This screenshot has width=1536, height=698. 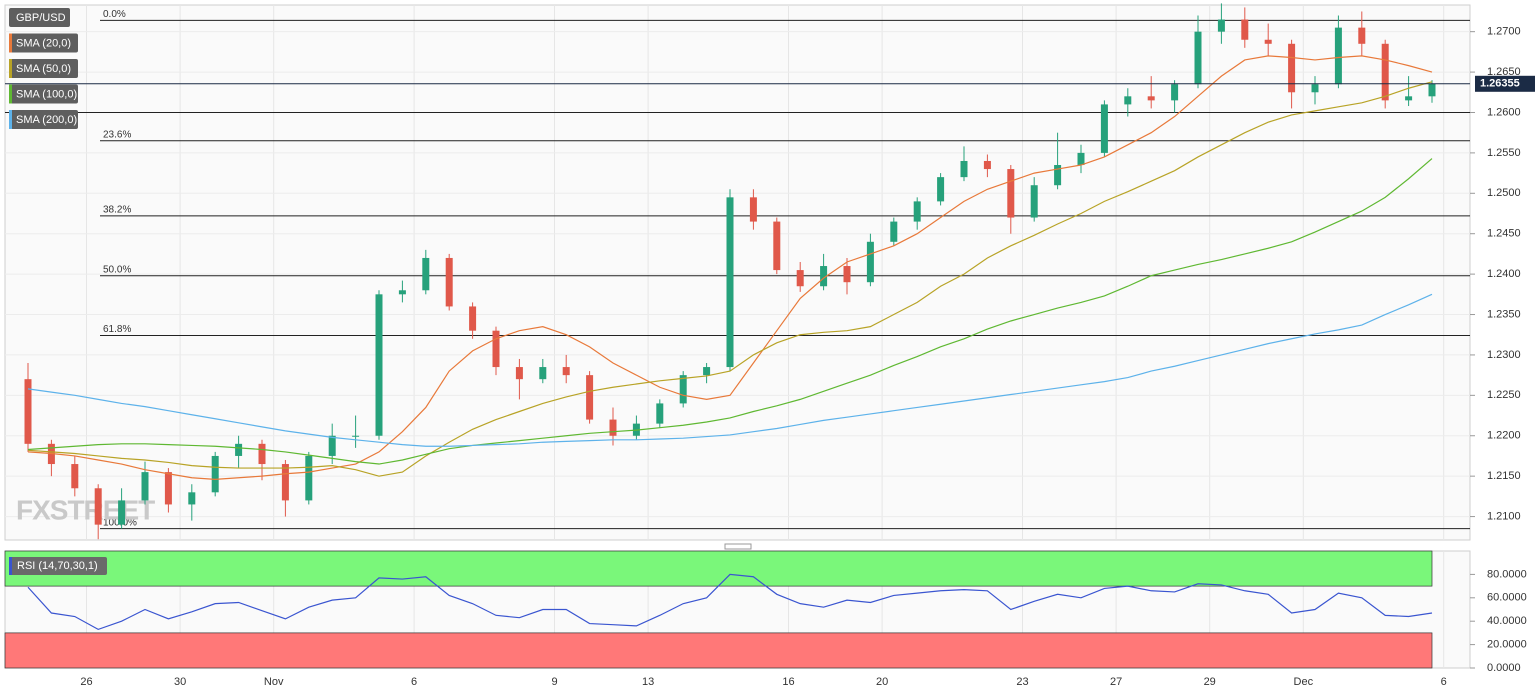 What do you see at coordinates (1504, 153) in the screenshot?
I see `y-tick-label: 1.2550` at bounding box center [1504, 153].